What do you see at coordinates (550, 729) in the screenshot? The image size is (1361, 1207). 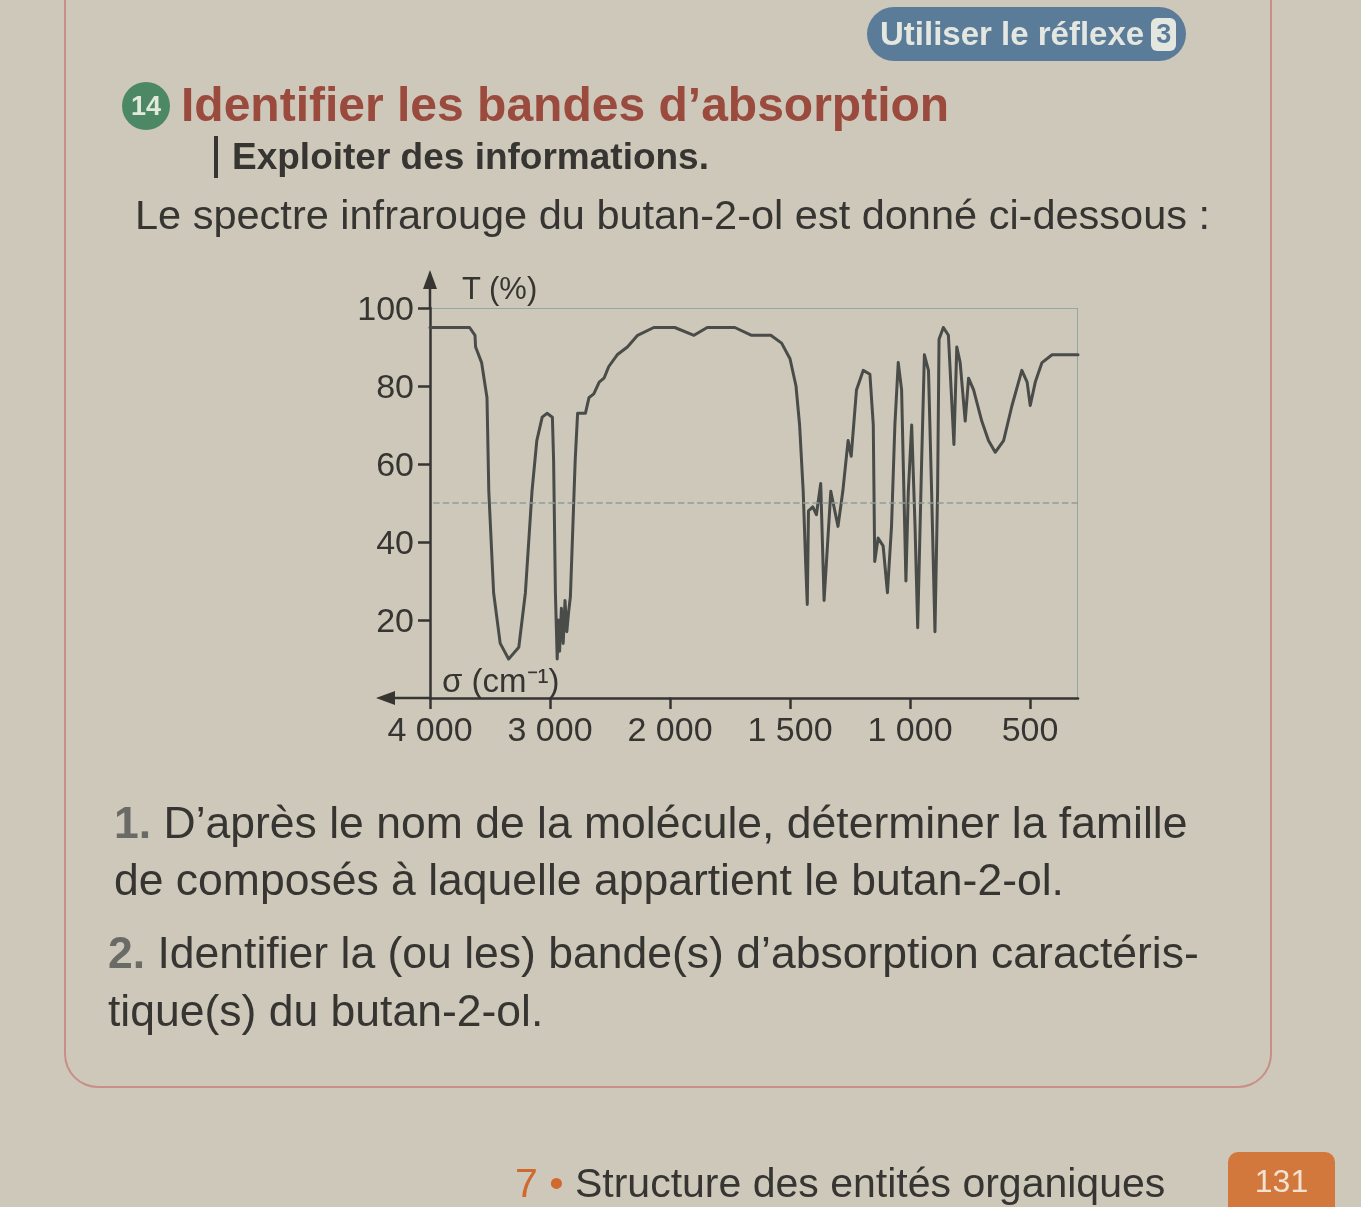 I see `x-tick-label: 3 000` at bounding box center [550, 729].